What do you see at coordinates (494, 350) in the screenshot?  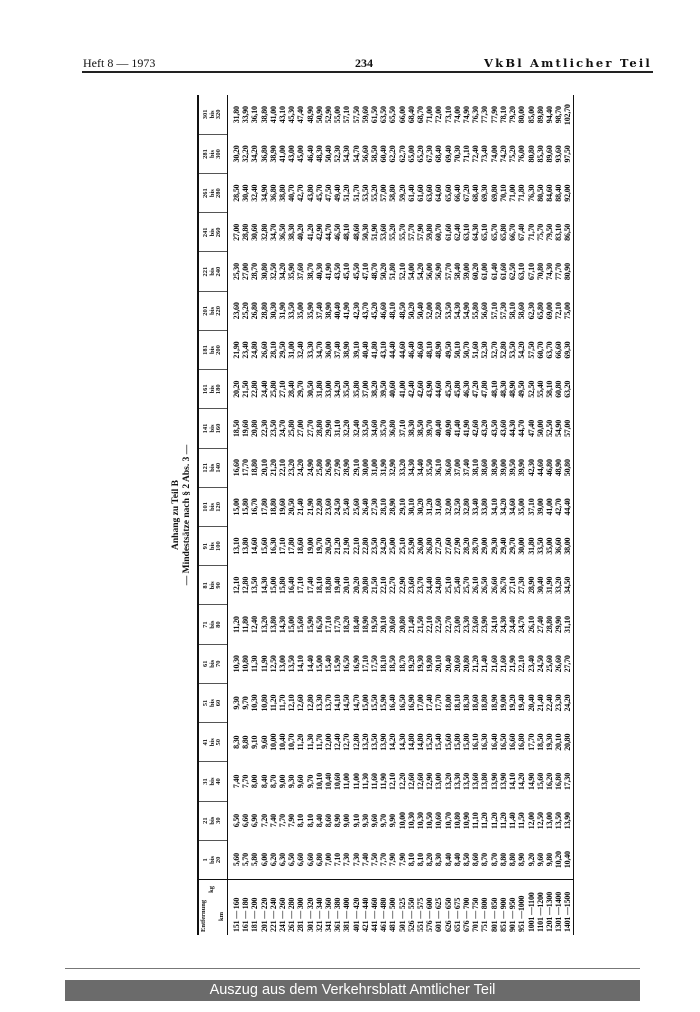 I see `rate-cell: 52,70` at bounding box center [494, 350].